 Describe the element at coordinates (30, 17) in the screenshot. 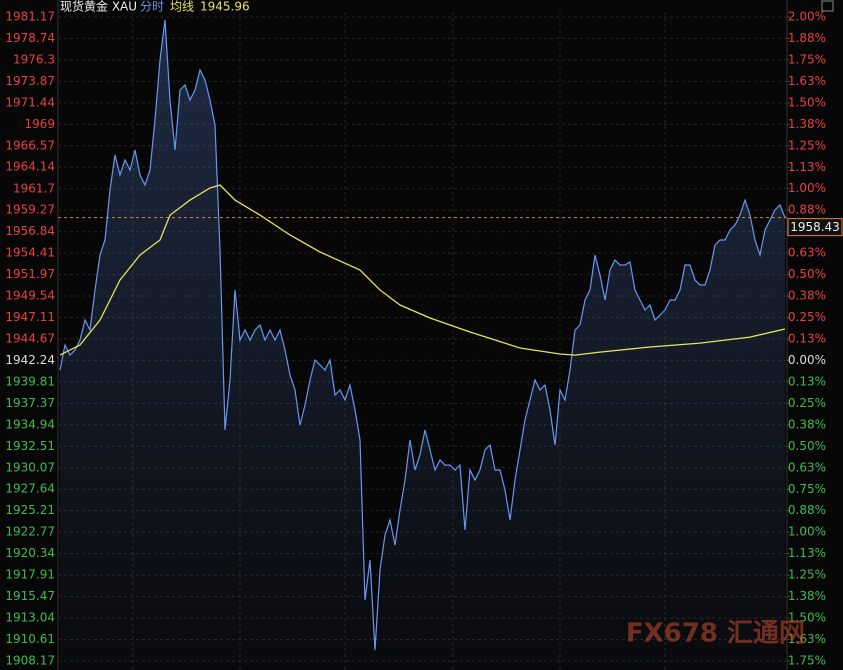

I see `y-tick-label: 1981.17` at that location.